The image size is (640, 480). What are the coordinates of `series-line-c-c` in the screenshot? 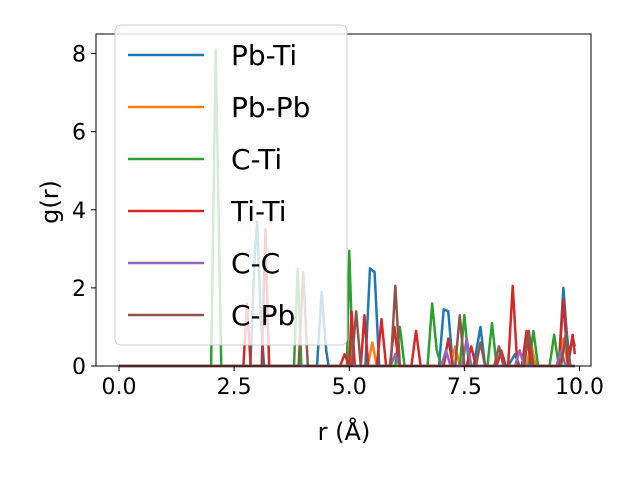 It's located at (347, 352).